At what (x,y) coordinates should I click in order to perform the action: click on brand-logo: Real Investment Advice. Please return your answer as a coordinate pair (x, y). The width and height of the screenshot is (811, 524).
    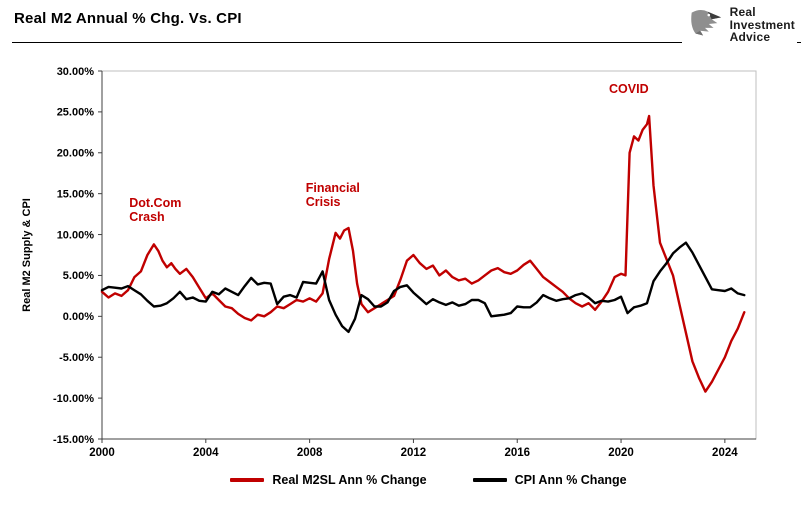
    Looking at the image, I should click on (739, 26).